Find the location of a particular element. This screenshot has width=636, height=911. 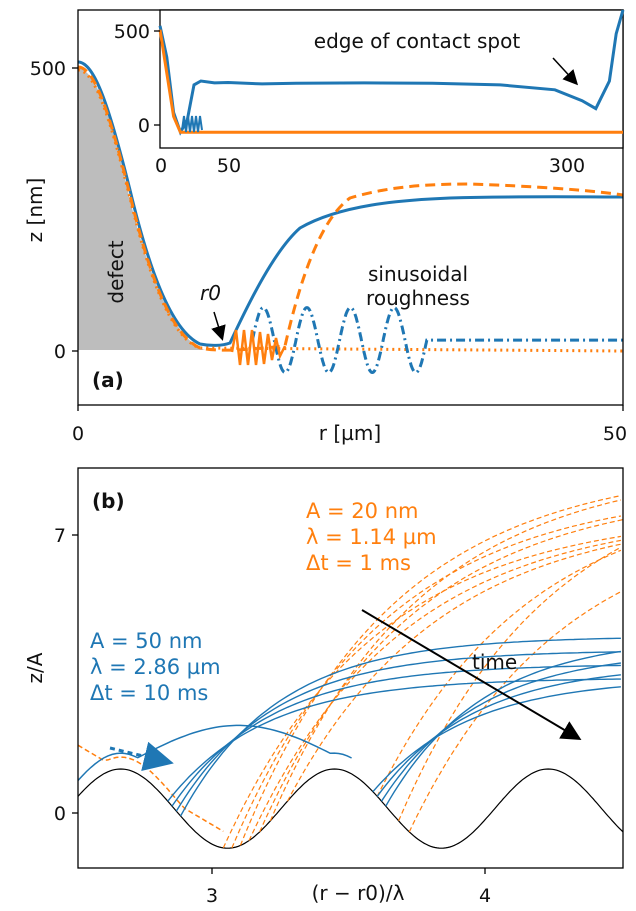

panel-b-ytick-0: 0 is located at coordinates (60, 814).